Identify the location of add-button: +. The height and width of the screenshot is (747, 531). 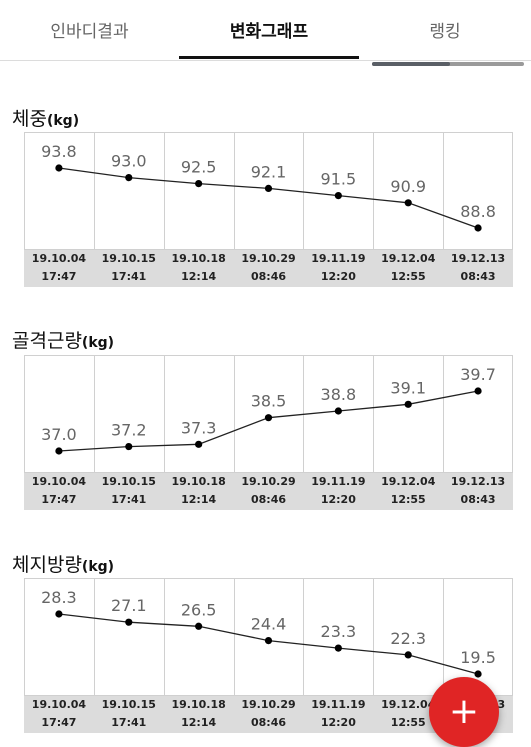
(464, 712).